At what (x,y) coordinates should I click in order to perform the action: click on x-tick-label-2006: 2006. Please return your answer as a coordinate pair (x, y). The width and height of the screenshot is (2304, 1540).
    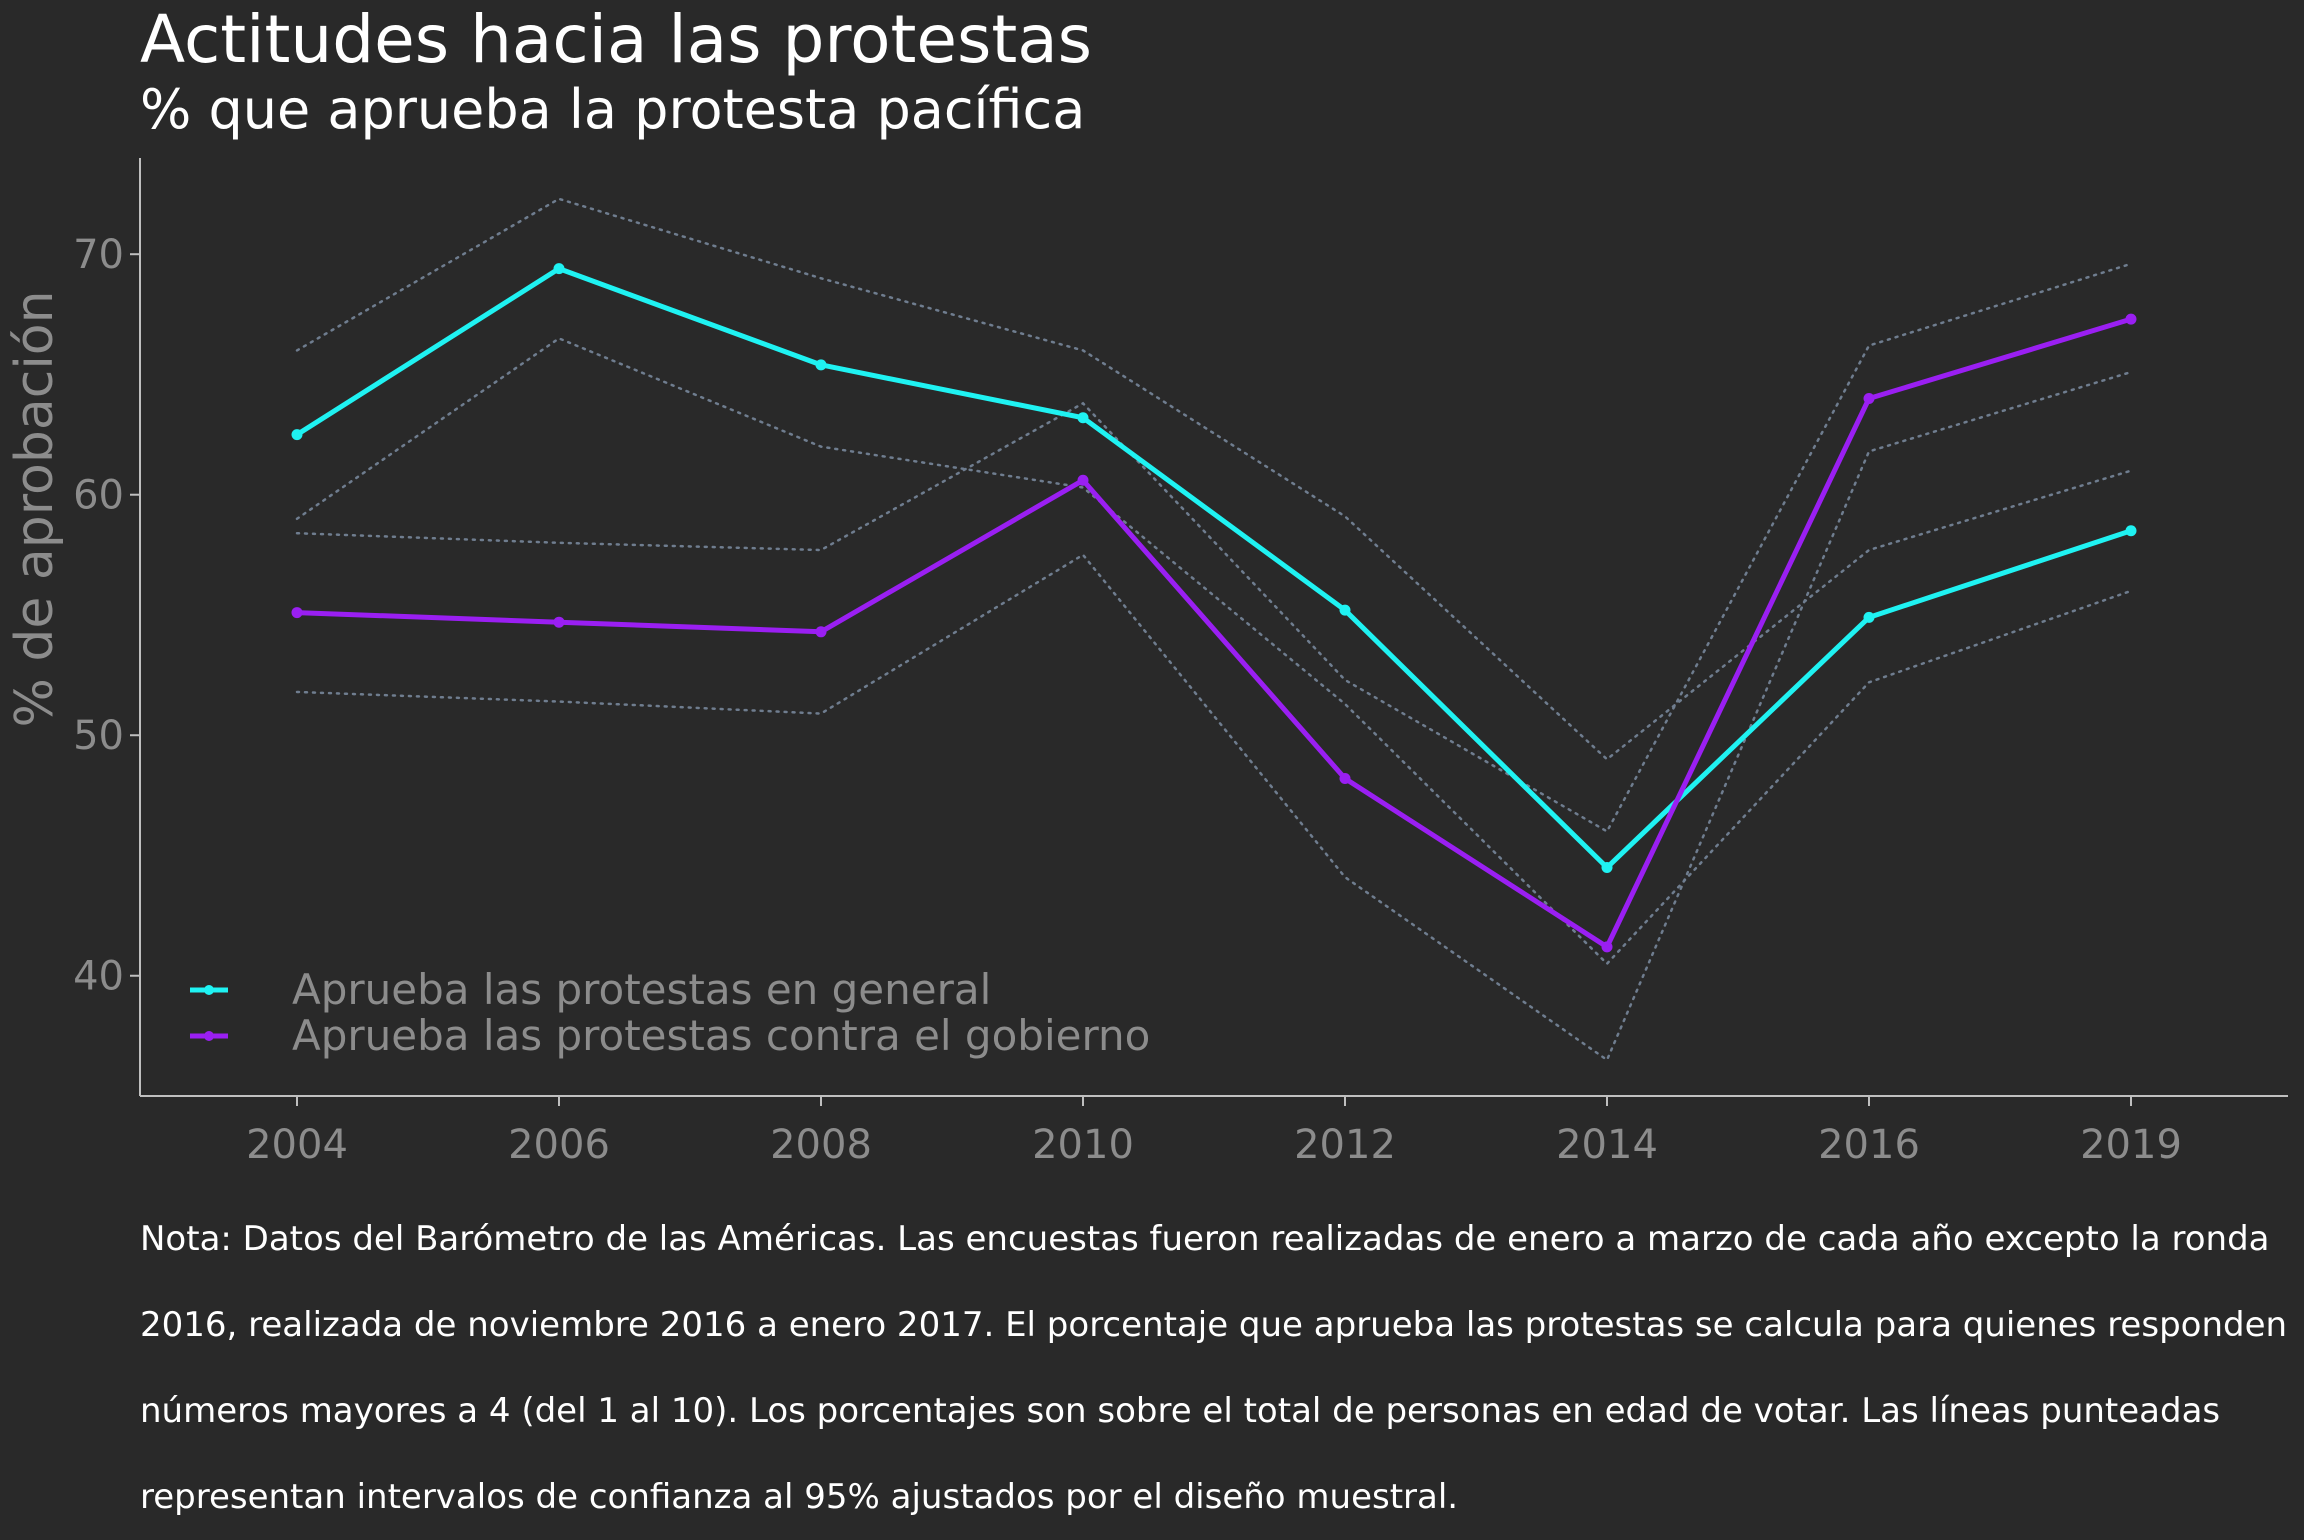
    Looking at the image, I should click on (559, 1145).